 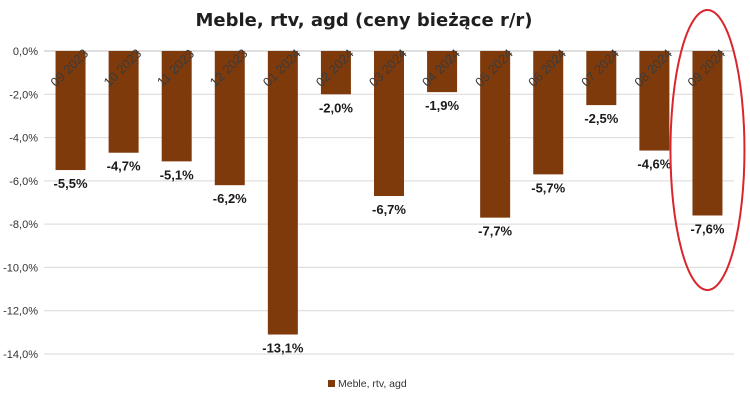 What do you see at coordinates (177, 174) in the screenshot?
I see `data-label: -5,1%` at bounding box center [177, 174].